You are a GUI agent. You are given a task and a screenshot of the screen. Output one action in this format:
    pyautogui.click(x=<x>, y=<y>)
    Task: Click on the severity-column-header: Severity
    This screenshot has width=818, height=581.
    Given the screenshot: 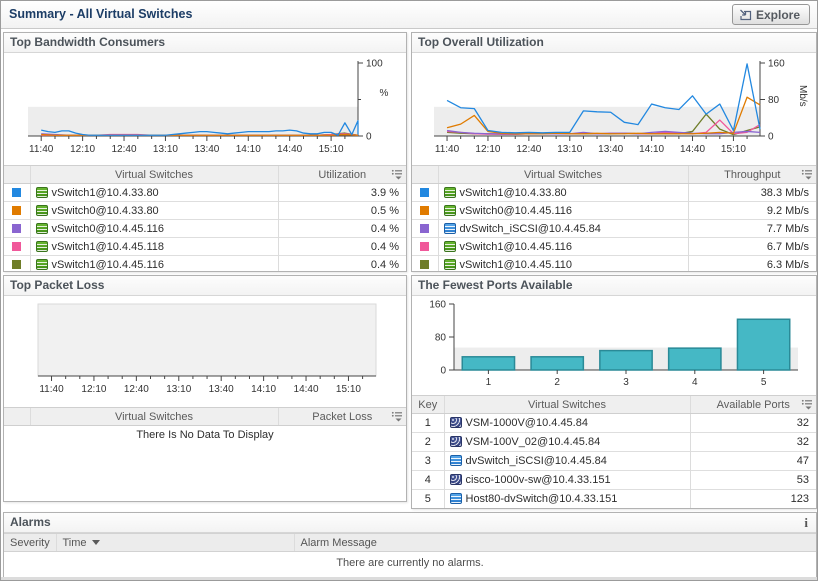 What is the action you would take?
    pyautogui.click(x=30, y=542)
    